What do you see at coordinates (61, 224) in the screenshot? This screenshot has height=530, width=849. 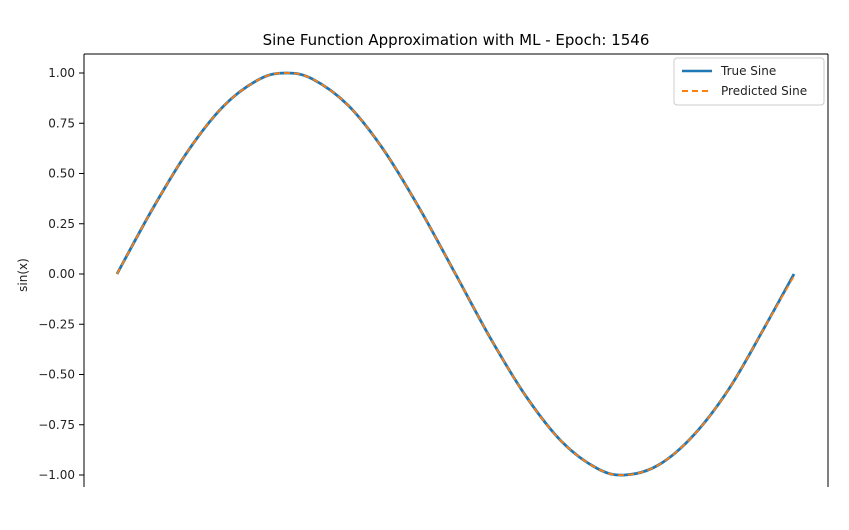 I see `y-tick-label: 0.25` at bounding box center [61, 224].